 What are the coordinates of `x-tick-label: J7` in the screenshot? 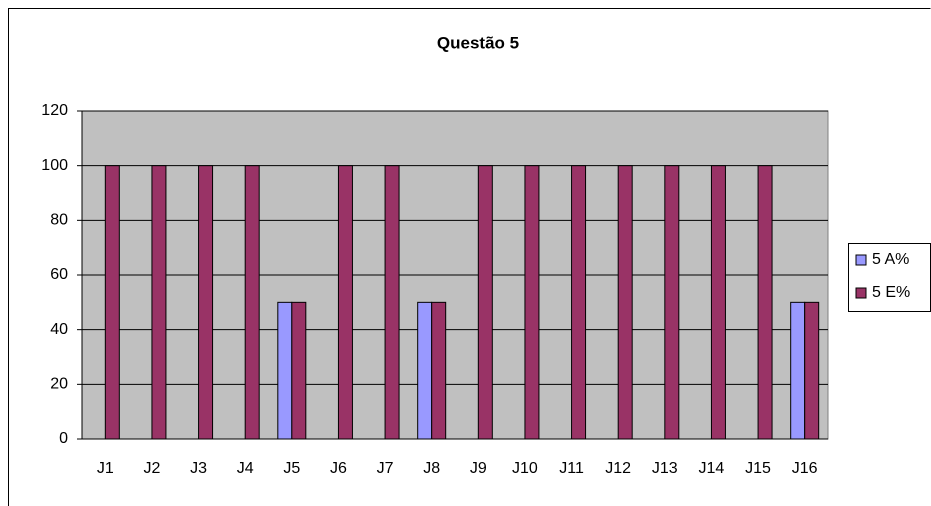 It's located at (385, 468).